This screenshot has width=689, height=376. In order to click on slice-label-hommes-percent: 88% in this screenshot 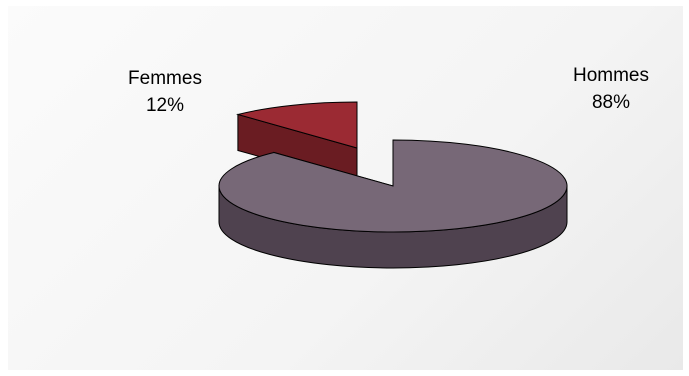, I will do `click(611, 102)`.